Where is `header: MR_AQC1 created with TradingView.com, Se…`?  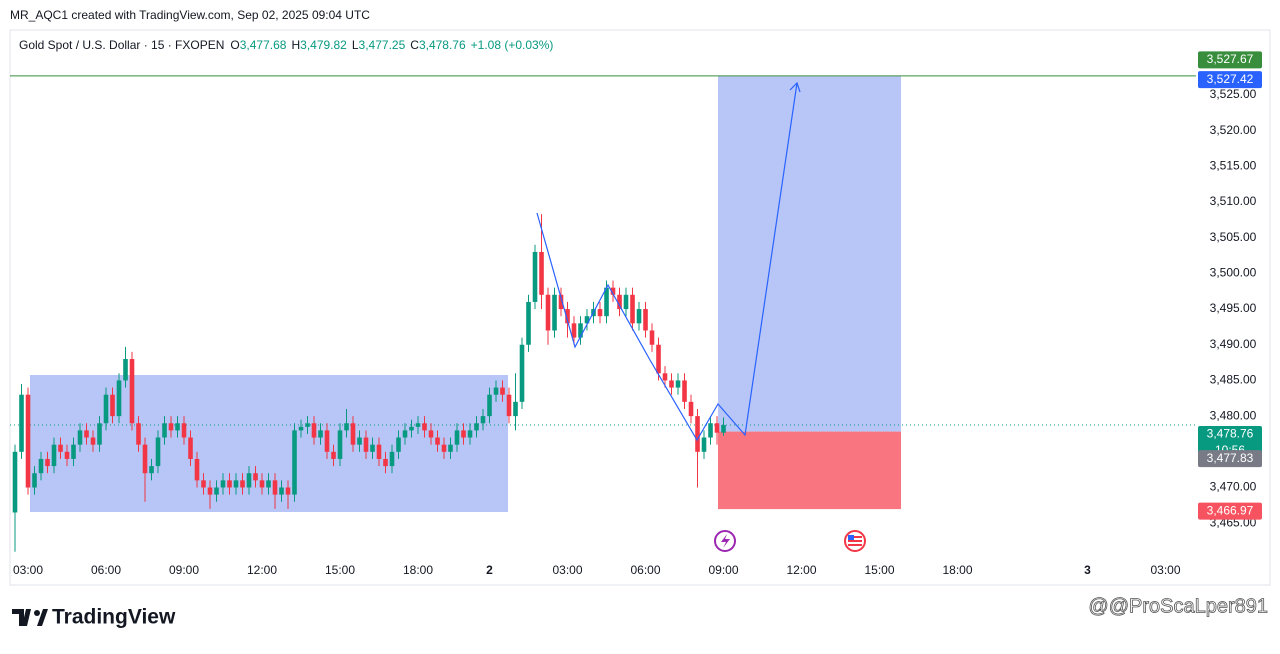
header: MR_AQC1 created with TradingView.com, Se… is located at coordinates (190, 15).